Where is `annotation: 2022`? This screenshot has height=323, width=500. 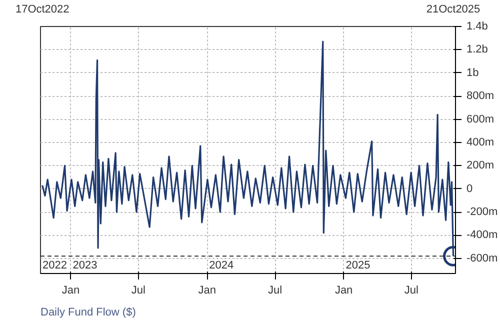
annotation: 2022 is located at coordinates (54, 266).